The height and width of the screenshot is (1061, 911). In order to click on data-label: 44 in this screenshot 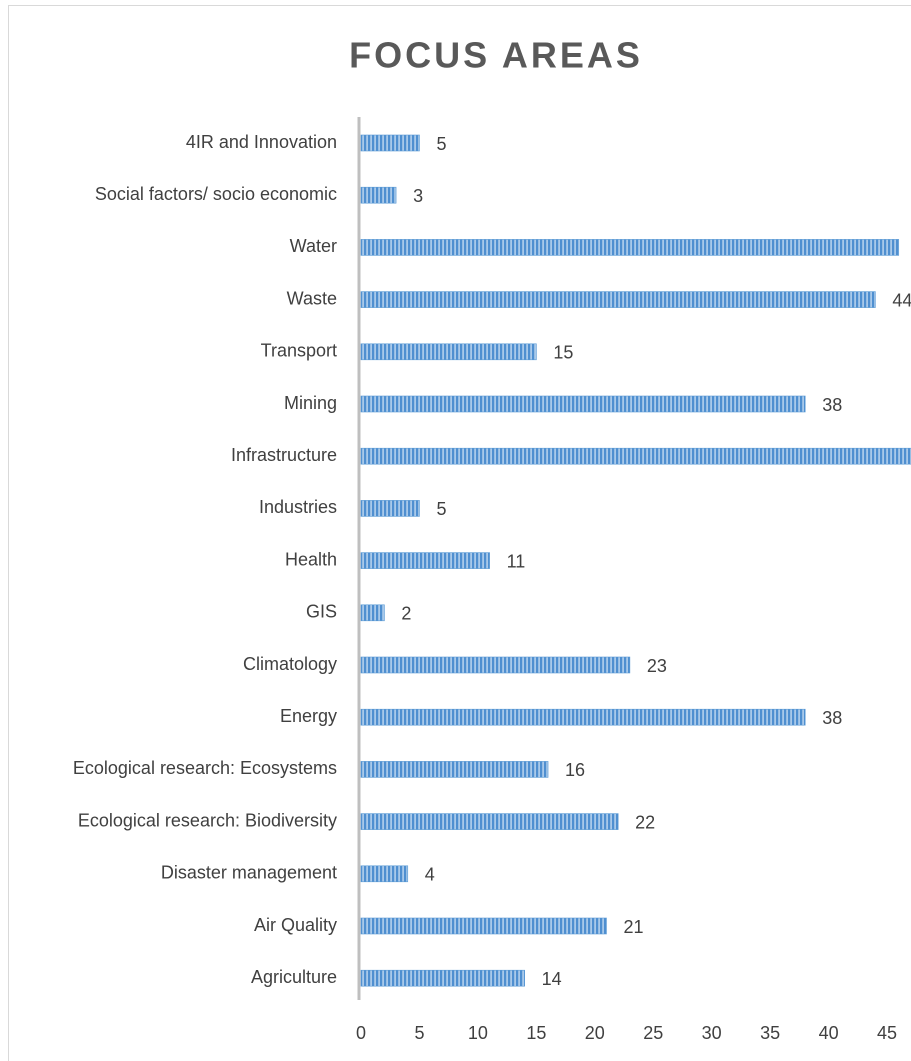, I will do `click(901, 300)`.